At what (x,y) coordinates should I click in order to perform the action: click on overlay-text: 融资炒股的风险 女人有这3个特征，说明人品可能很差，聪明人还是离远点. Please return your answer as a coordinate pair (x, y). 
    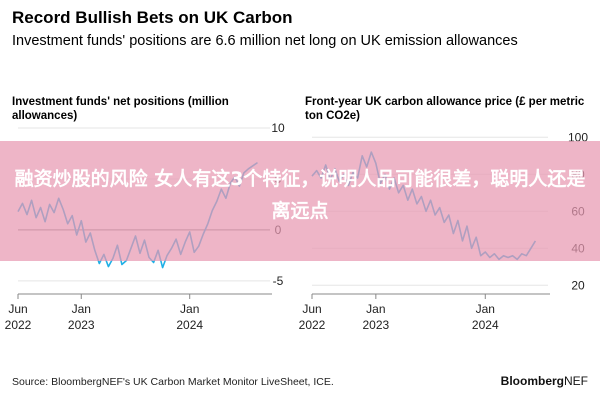
    Looking at the image, I should click on (300, 195).